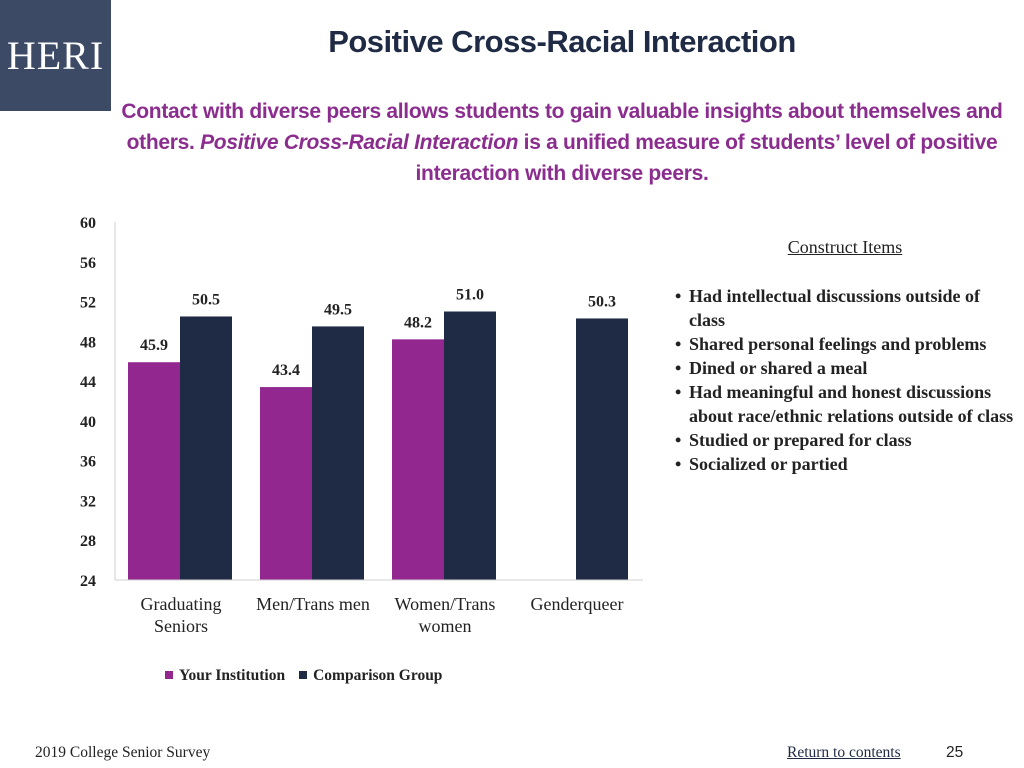 The image size is (1024, 768). Describe the element at coordinates (181, 615) in the screenshot. I see `x-tick-label: Graduating Seniors` at that location.